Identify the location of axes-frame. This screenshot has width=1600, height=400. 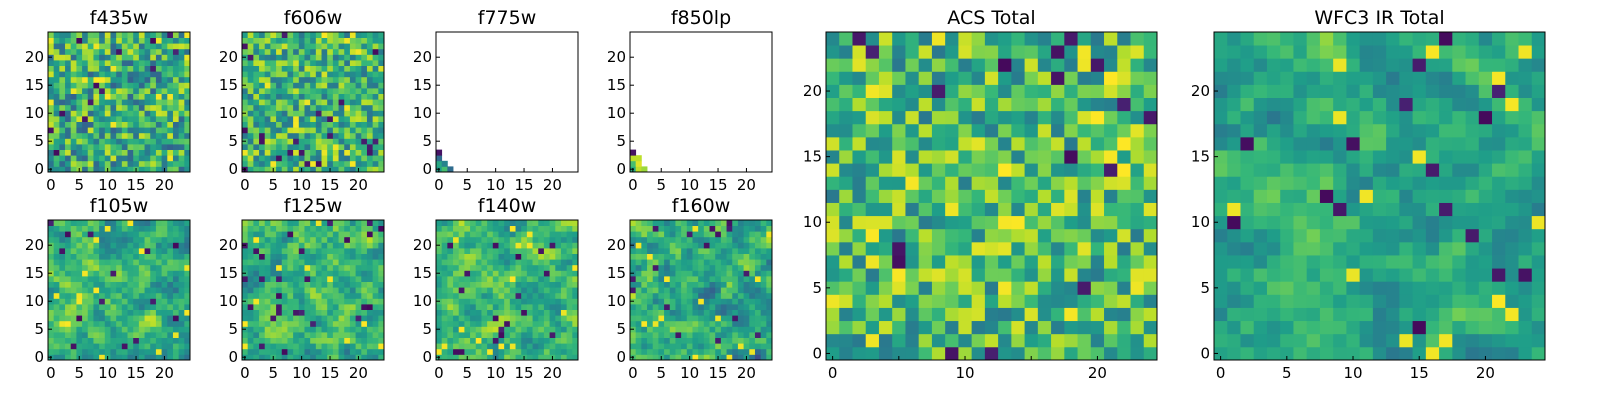
(507, 290).